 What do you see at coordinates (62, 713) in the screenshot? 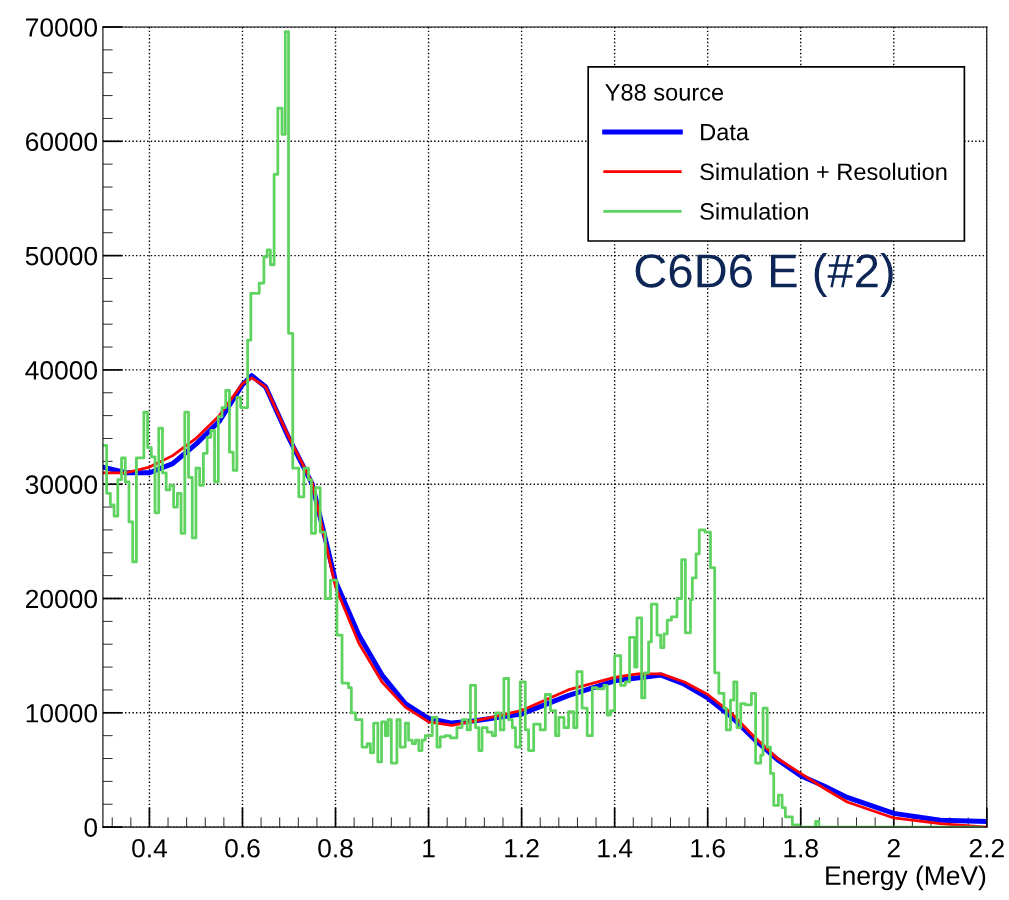
I see `y-tick-label: 10000` at bounding box center [62, 713].